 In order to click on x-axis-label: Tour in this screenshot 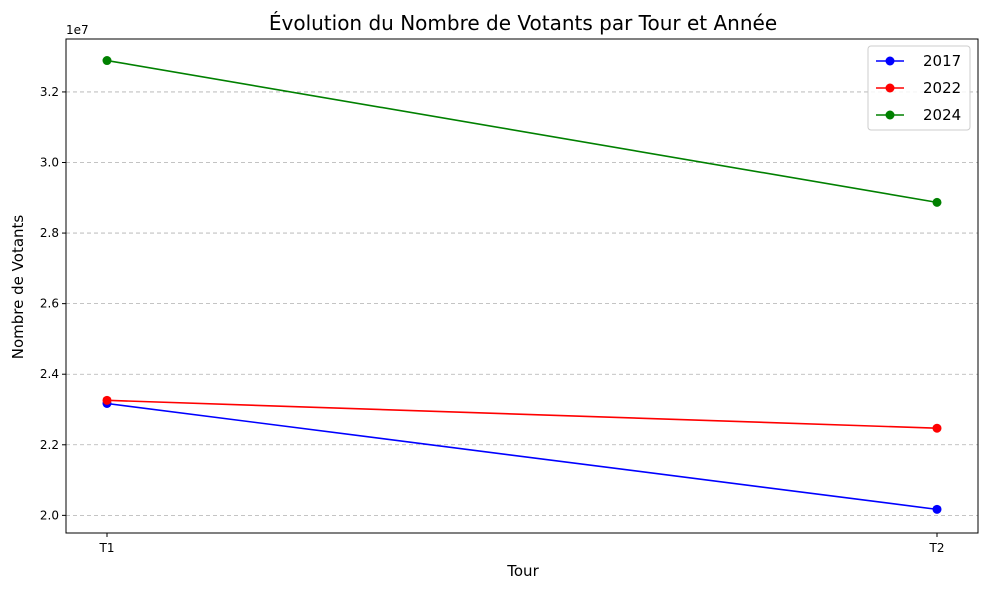, I will do `click(522, 571)`.